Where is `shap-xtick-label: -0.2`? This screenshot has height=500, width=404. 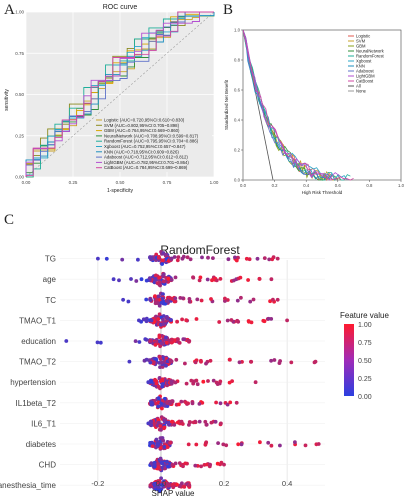
shap-xtick-label: -0.2 is located at coordinates (97, 483).